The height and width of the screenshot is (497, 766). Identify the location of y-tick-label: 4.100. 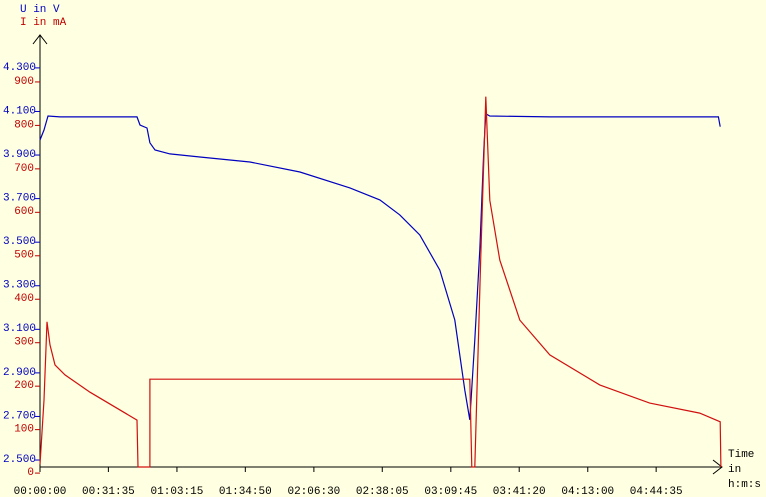
(19, 111).